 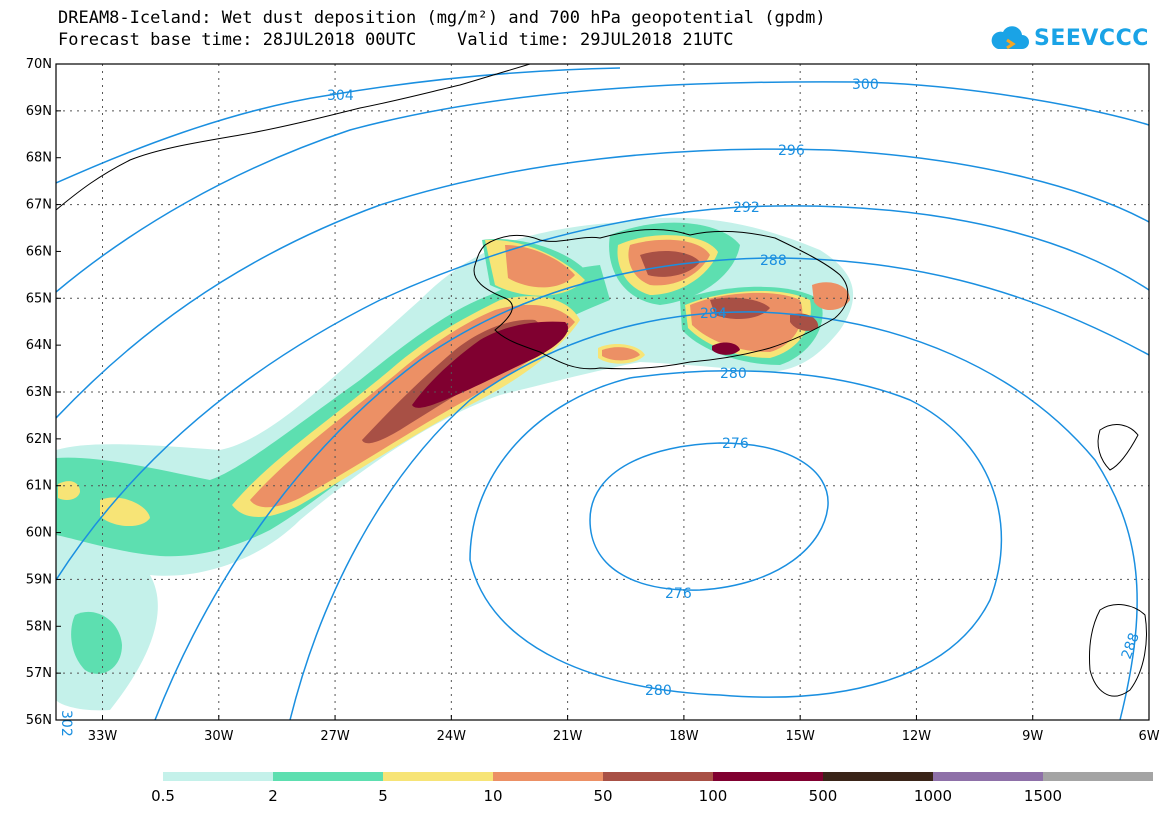 I want to click on contour-label: 300, so click(x=865, y=85).